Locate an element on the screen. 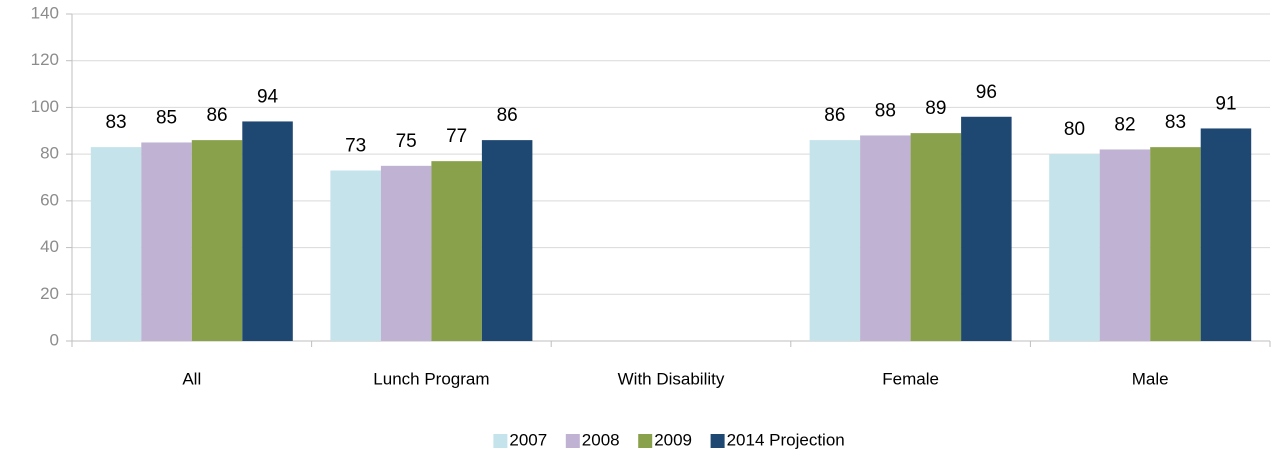 The height and width of the screenshot is (462, 1271). x-tick-label: Lunch Program is located at coordinates (431, 378).